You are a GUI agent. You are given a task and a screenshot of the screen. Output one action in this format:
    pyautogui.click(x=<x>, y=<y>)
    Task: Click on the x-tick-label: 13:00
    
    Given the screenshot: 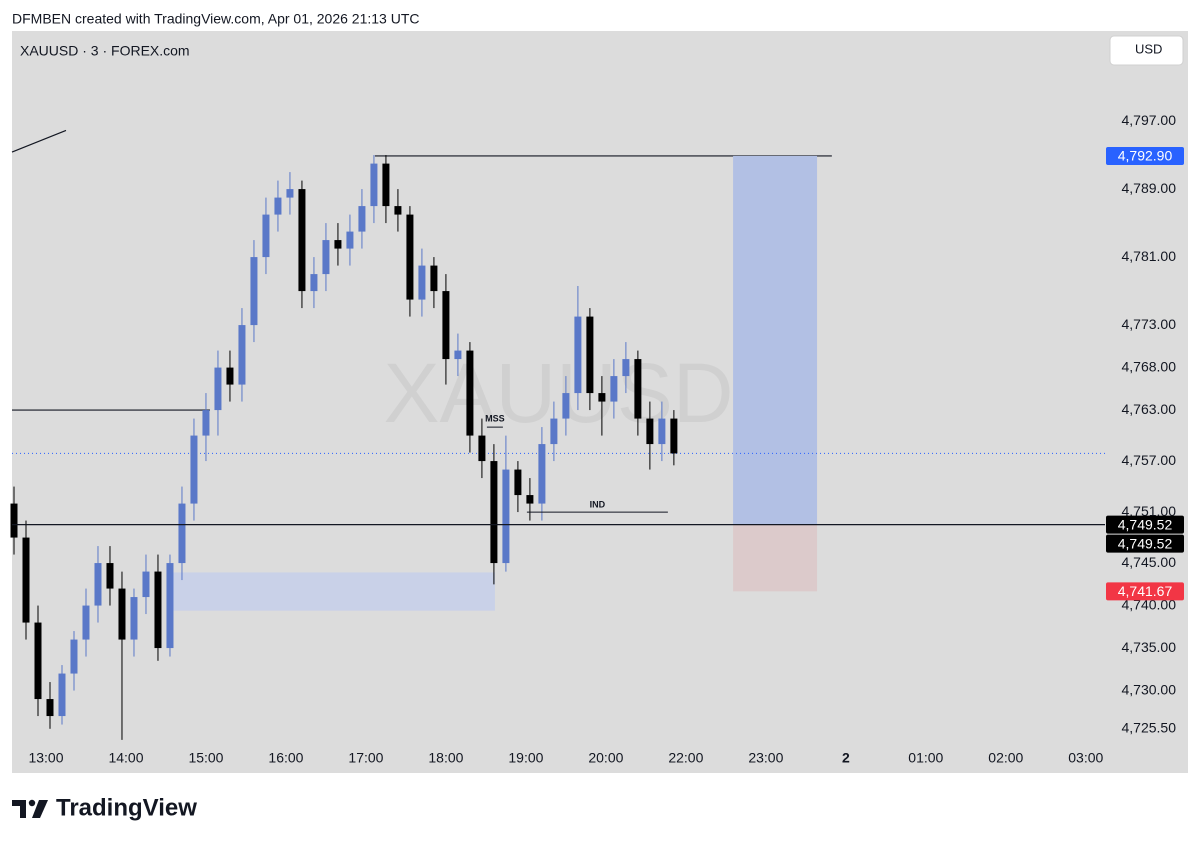 What is the action you would take?
    pyautogui.click(x=45, y=758)
    